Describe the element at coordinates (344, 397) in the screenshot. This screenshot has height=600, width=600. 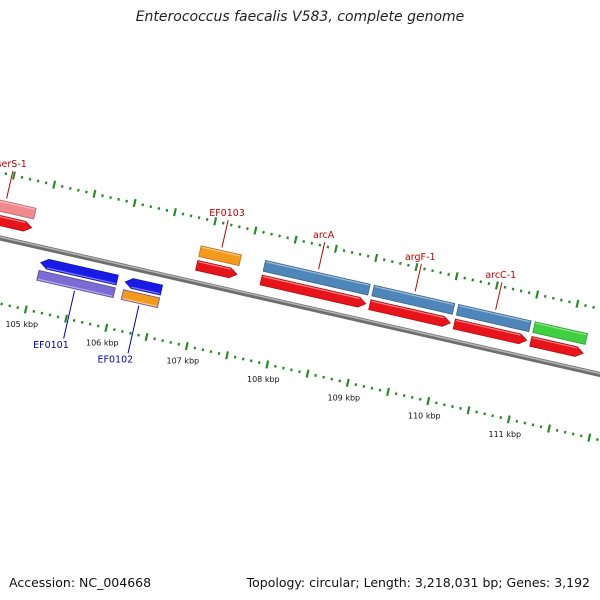
I see `scale-label: 109 kbp` at that location.